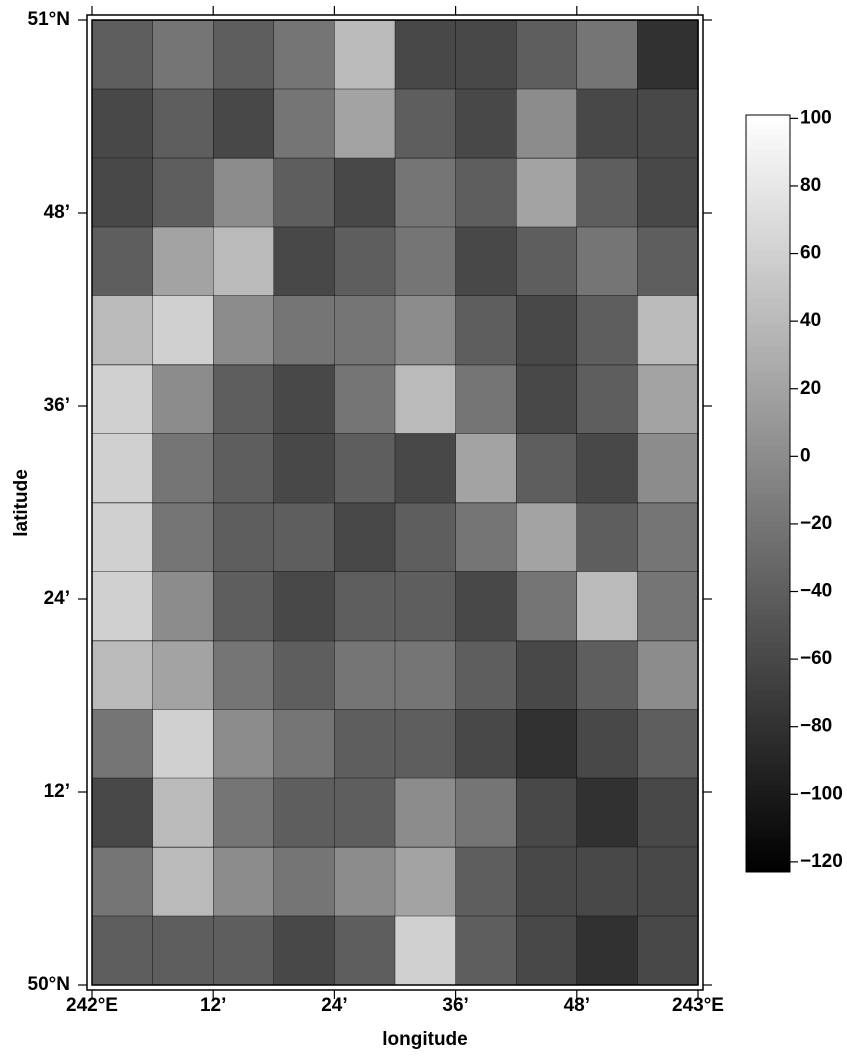 This screenshot has height=1058, width=847. Describe the element at coordinates (821, 861) in the screenshot. I see `colorbar-tick-label: −120` at that location.